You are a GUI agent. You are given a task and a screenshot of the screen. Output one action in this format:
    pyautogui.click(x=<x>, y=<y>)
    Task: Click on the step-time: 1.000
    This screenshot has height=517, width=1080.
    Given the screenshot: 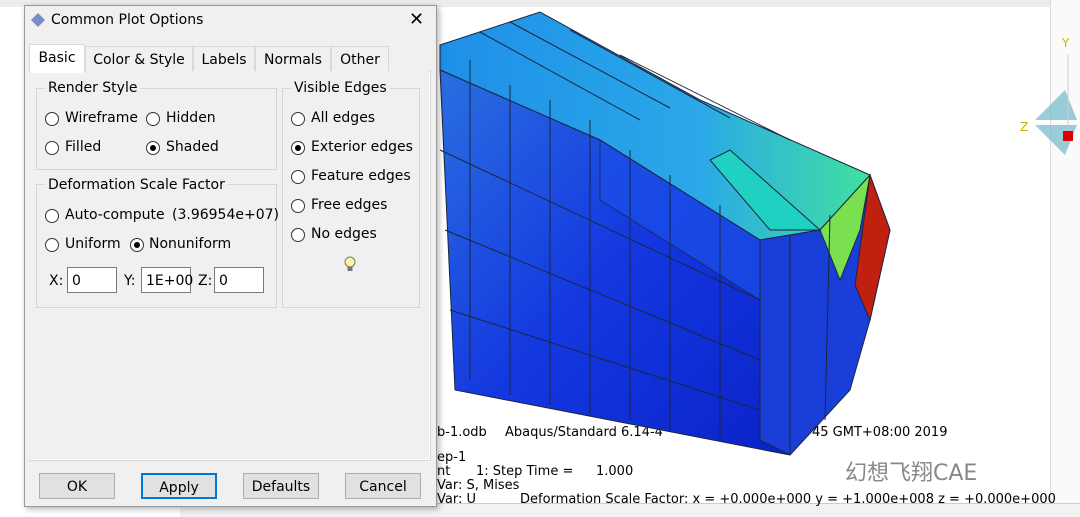 What is the action you would take?
    pyautogui.click(x=615, y=471)
    